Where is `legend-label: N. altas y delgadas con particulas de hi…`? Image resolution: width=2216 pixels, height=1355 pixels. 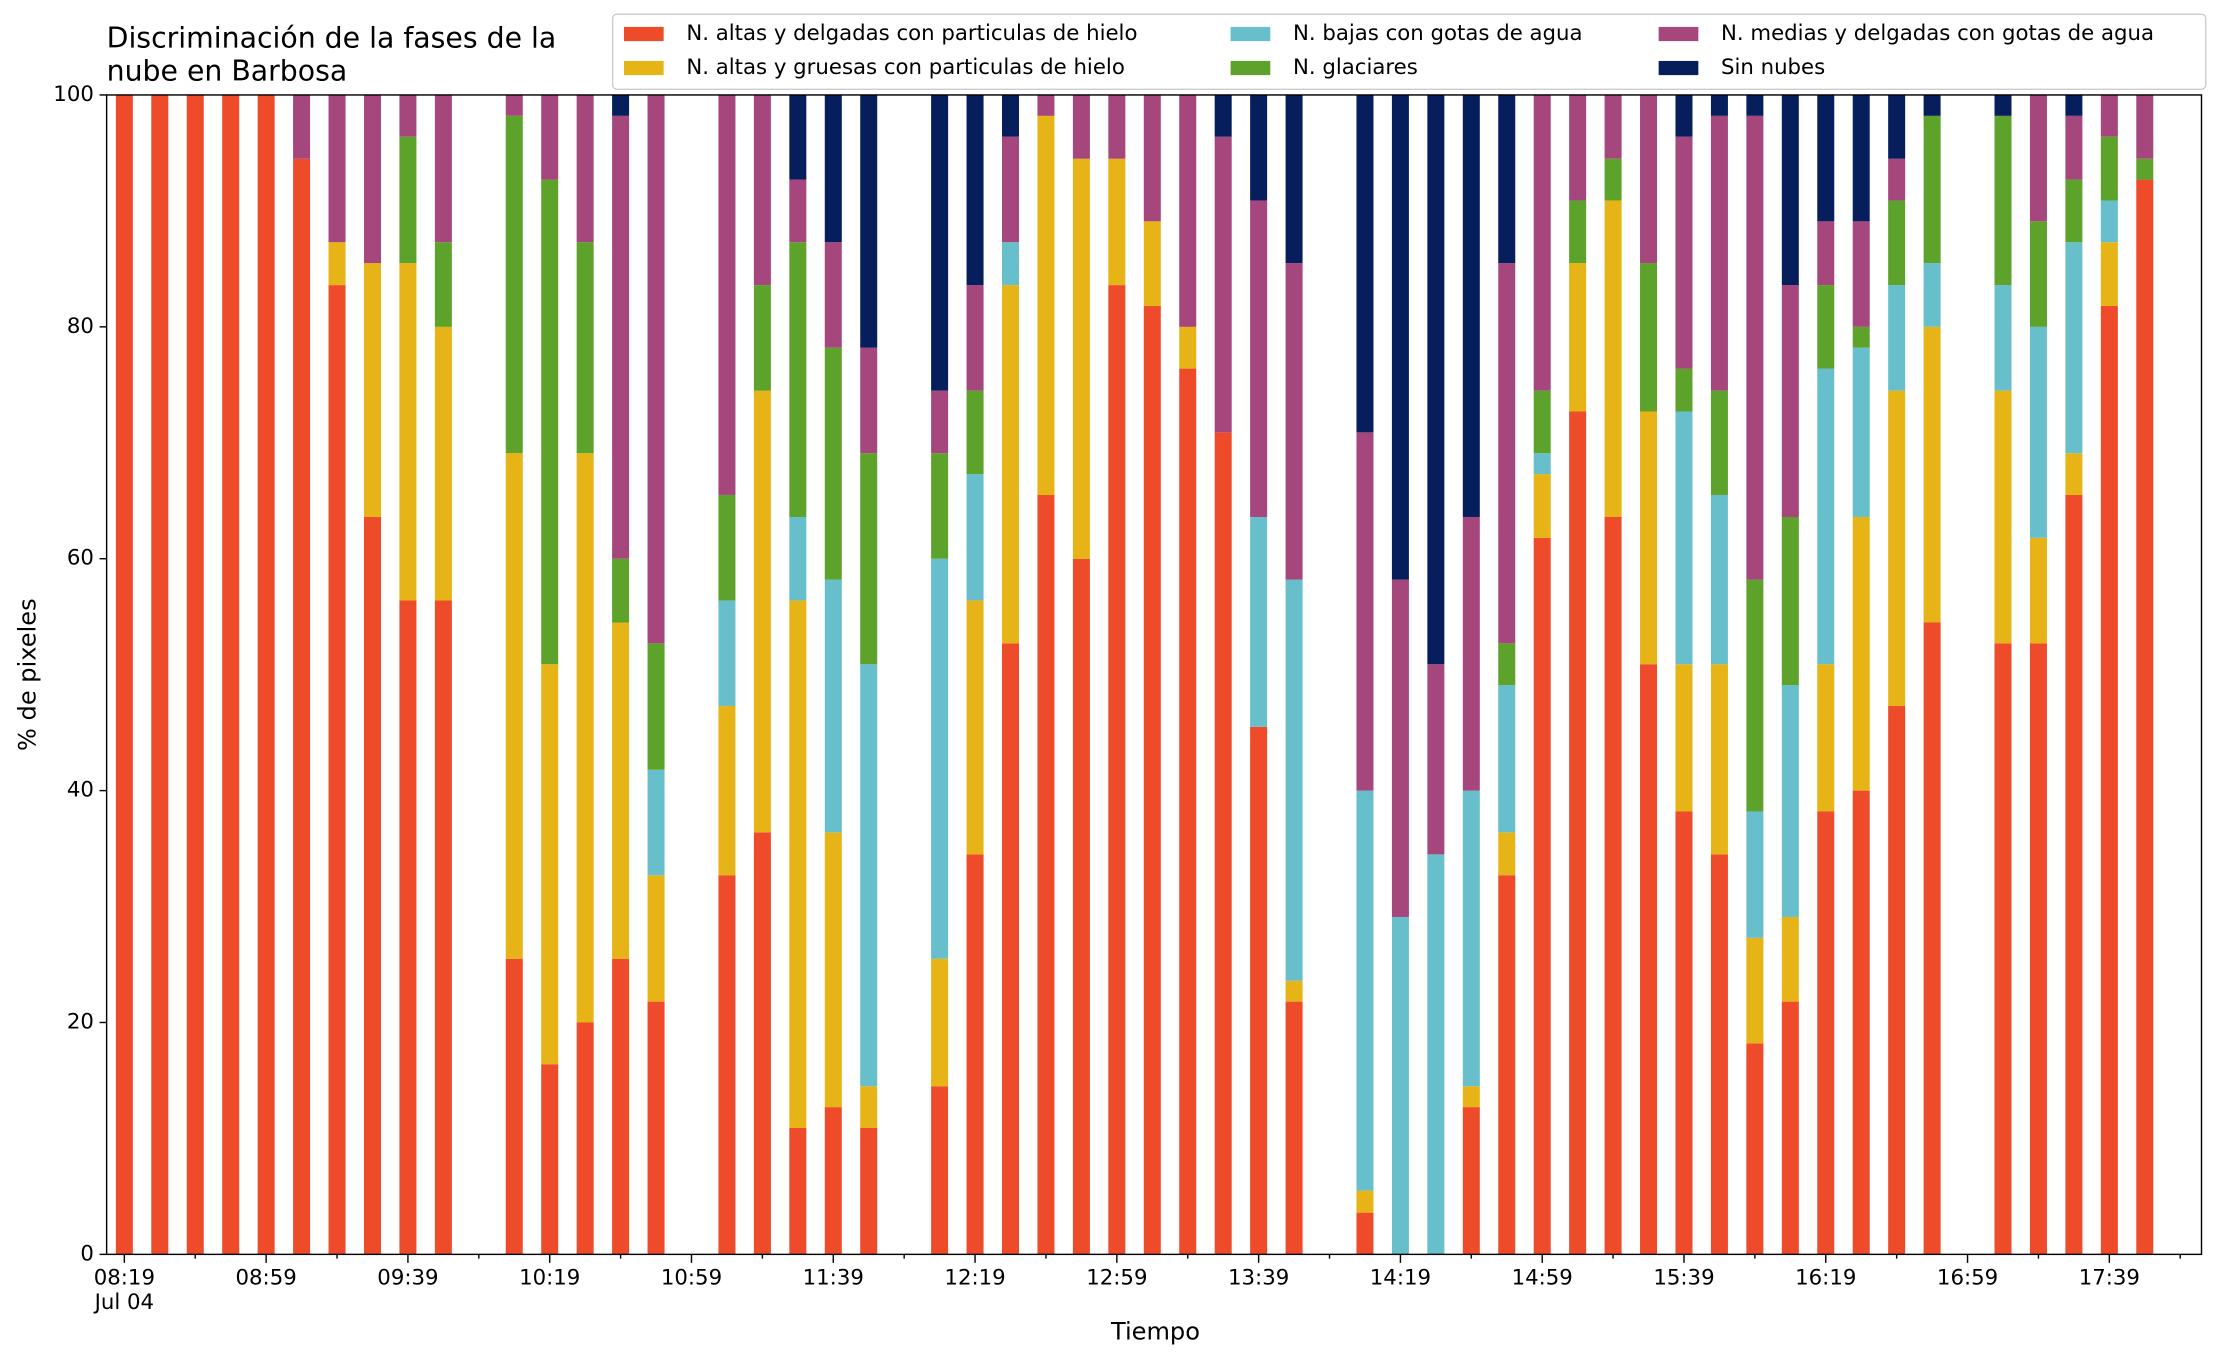 legend-label: N. altas y delgadas con particulas de hi… is located at coordinates (911, 33).